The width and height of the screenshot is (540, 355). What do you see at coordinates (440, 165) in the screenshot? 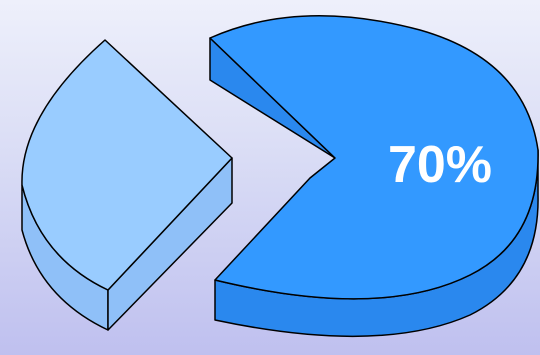
I see `pie-slice-major-label: 70%` at bounding box center [440, 165].